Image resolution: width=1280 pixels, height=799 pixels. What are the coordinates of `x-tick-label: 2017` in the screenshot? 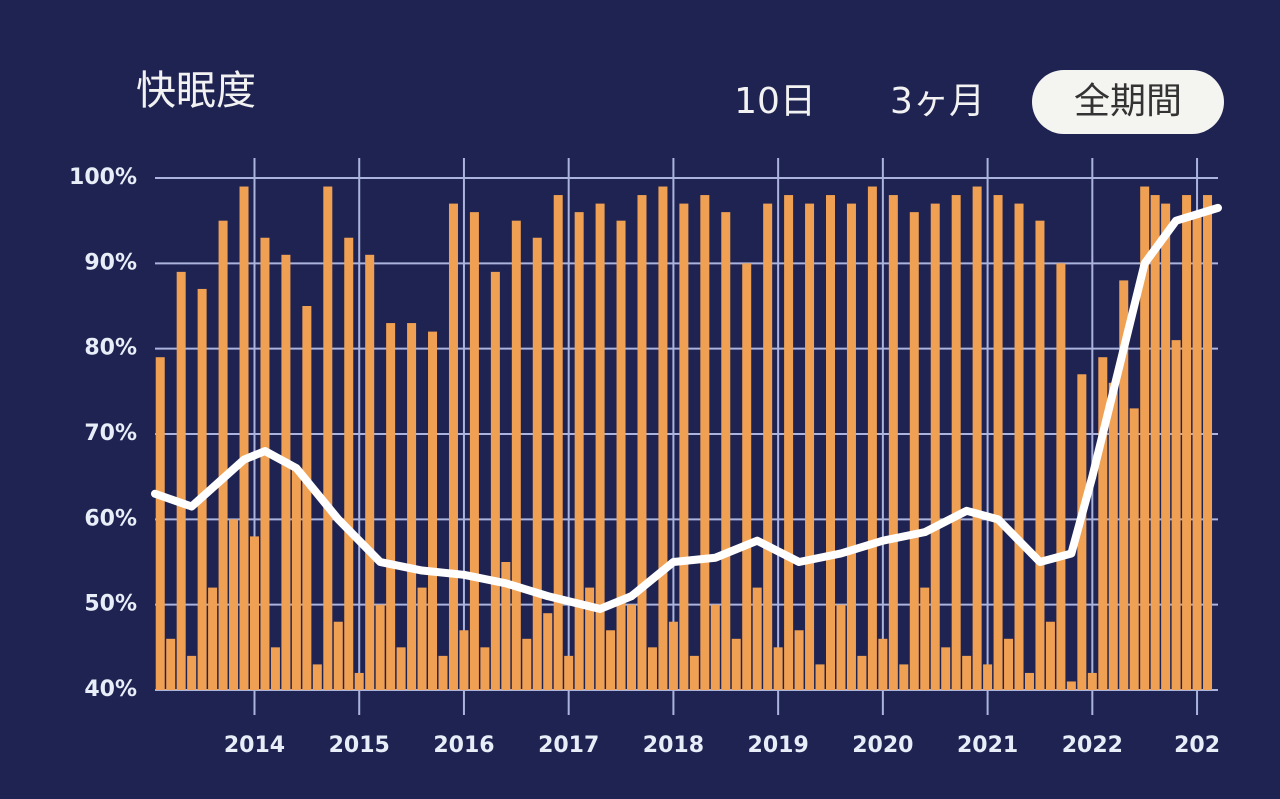 It's located at (568, 745).